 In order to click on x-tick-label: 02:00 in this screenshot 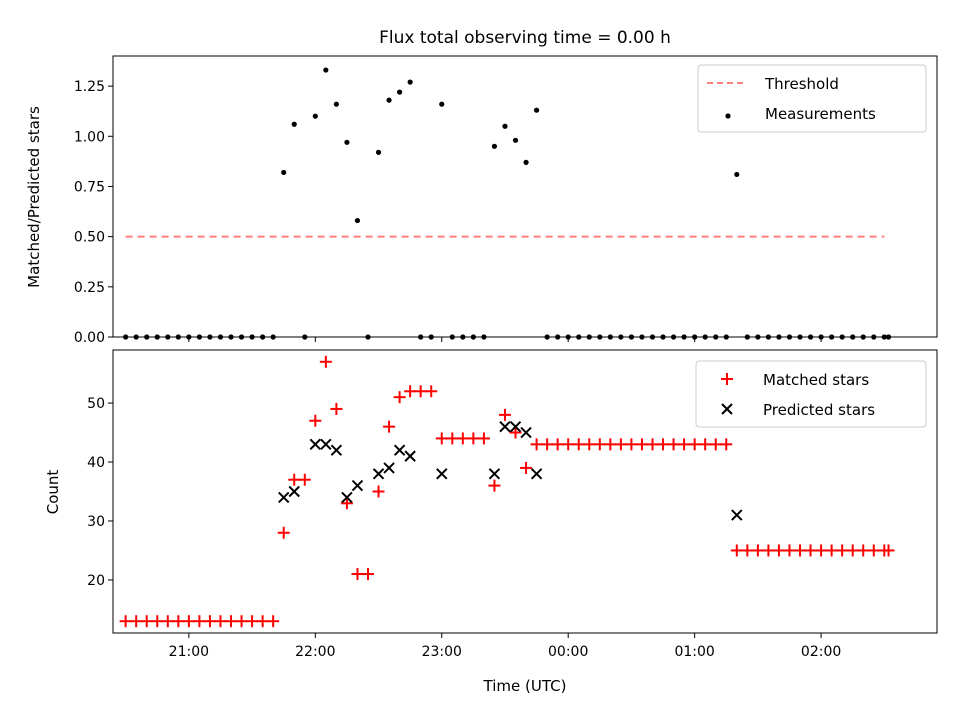, I will do `click(821, 652)`.